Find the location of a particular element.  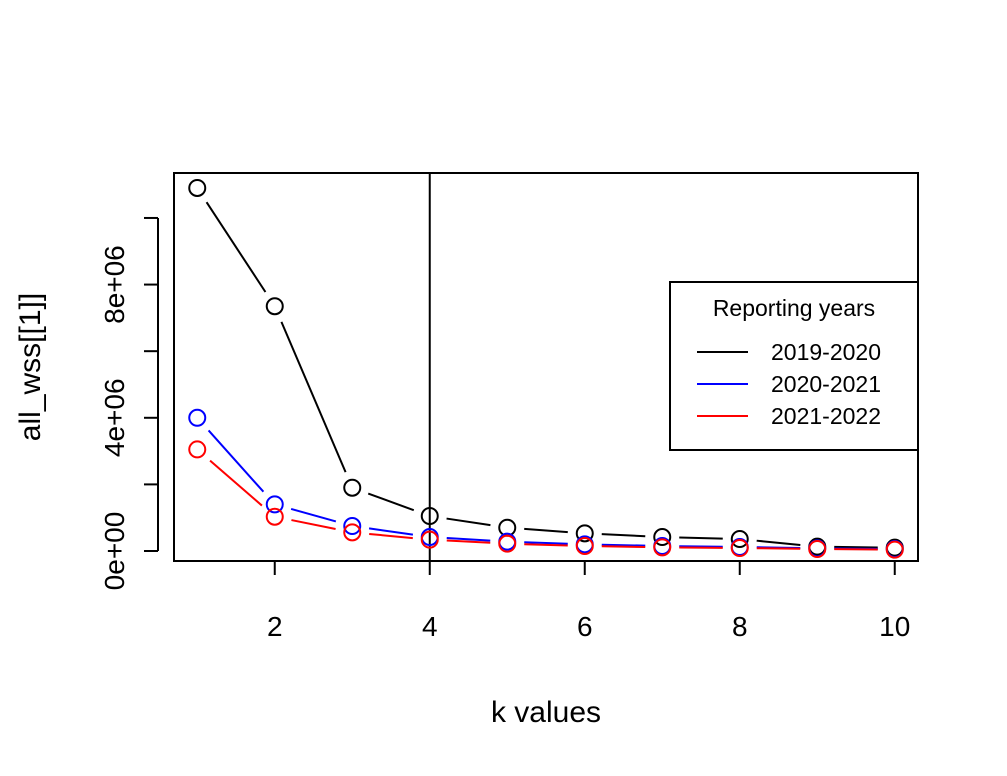

legend-box is located at coordinates (794, 366).